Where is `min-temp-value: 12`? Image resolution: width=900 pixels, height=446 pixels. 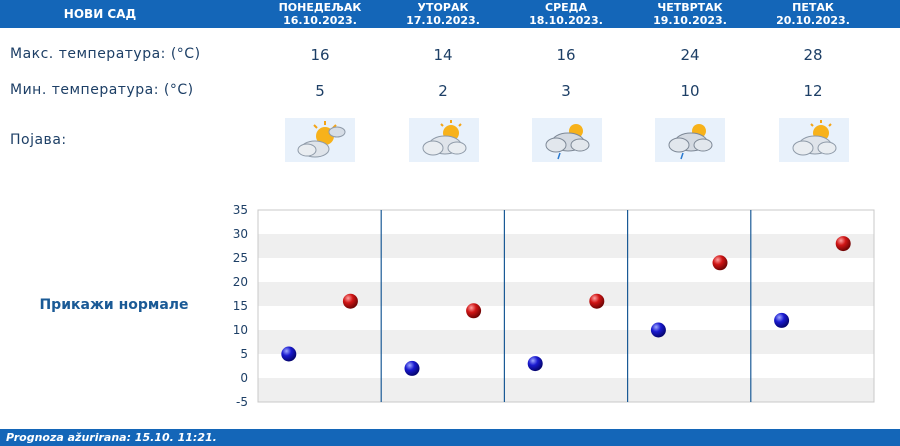
min-temp-value: 12 is located at coordinates (813, 91).